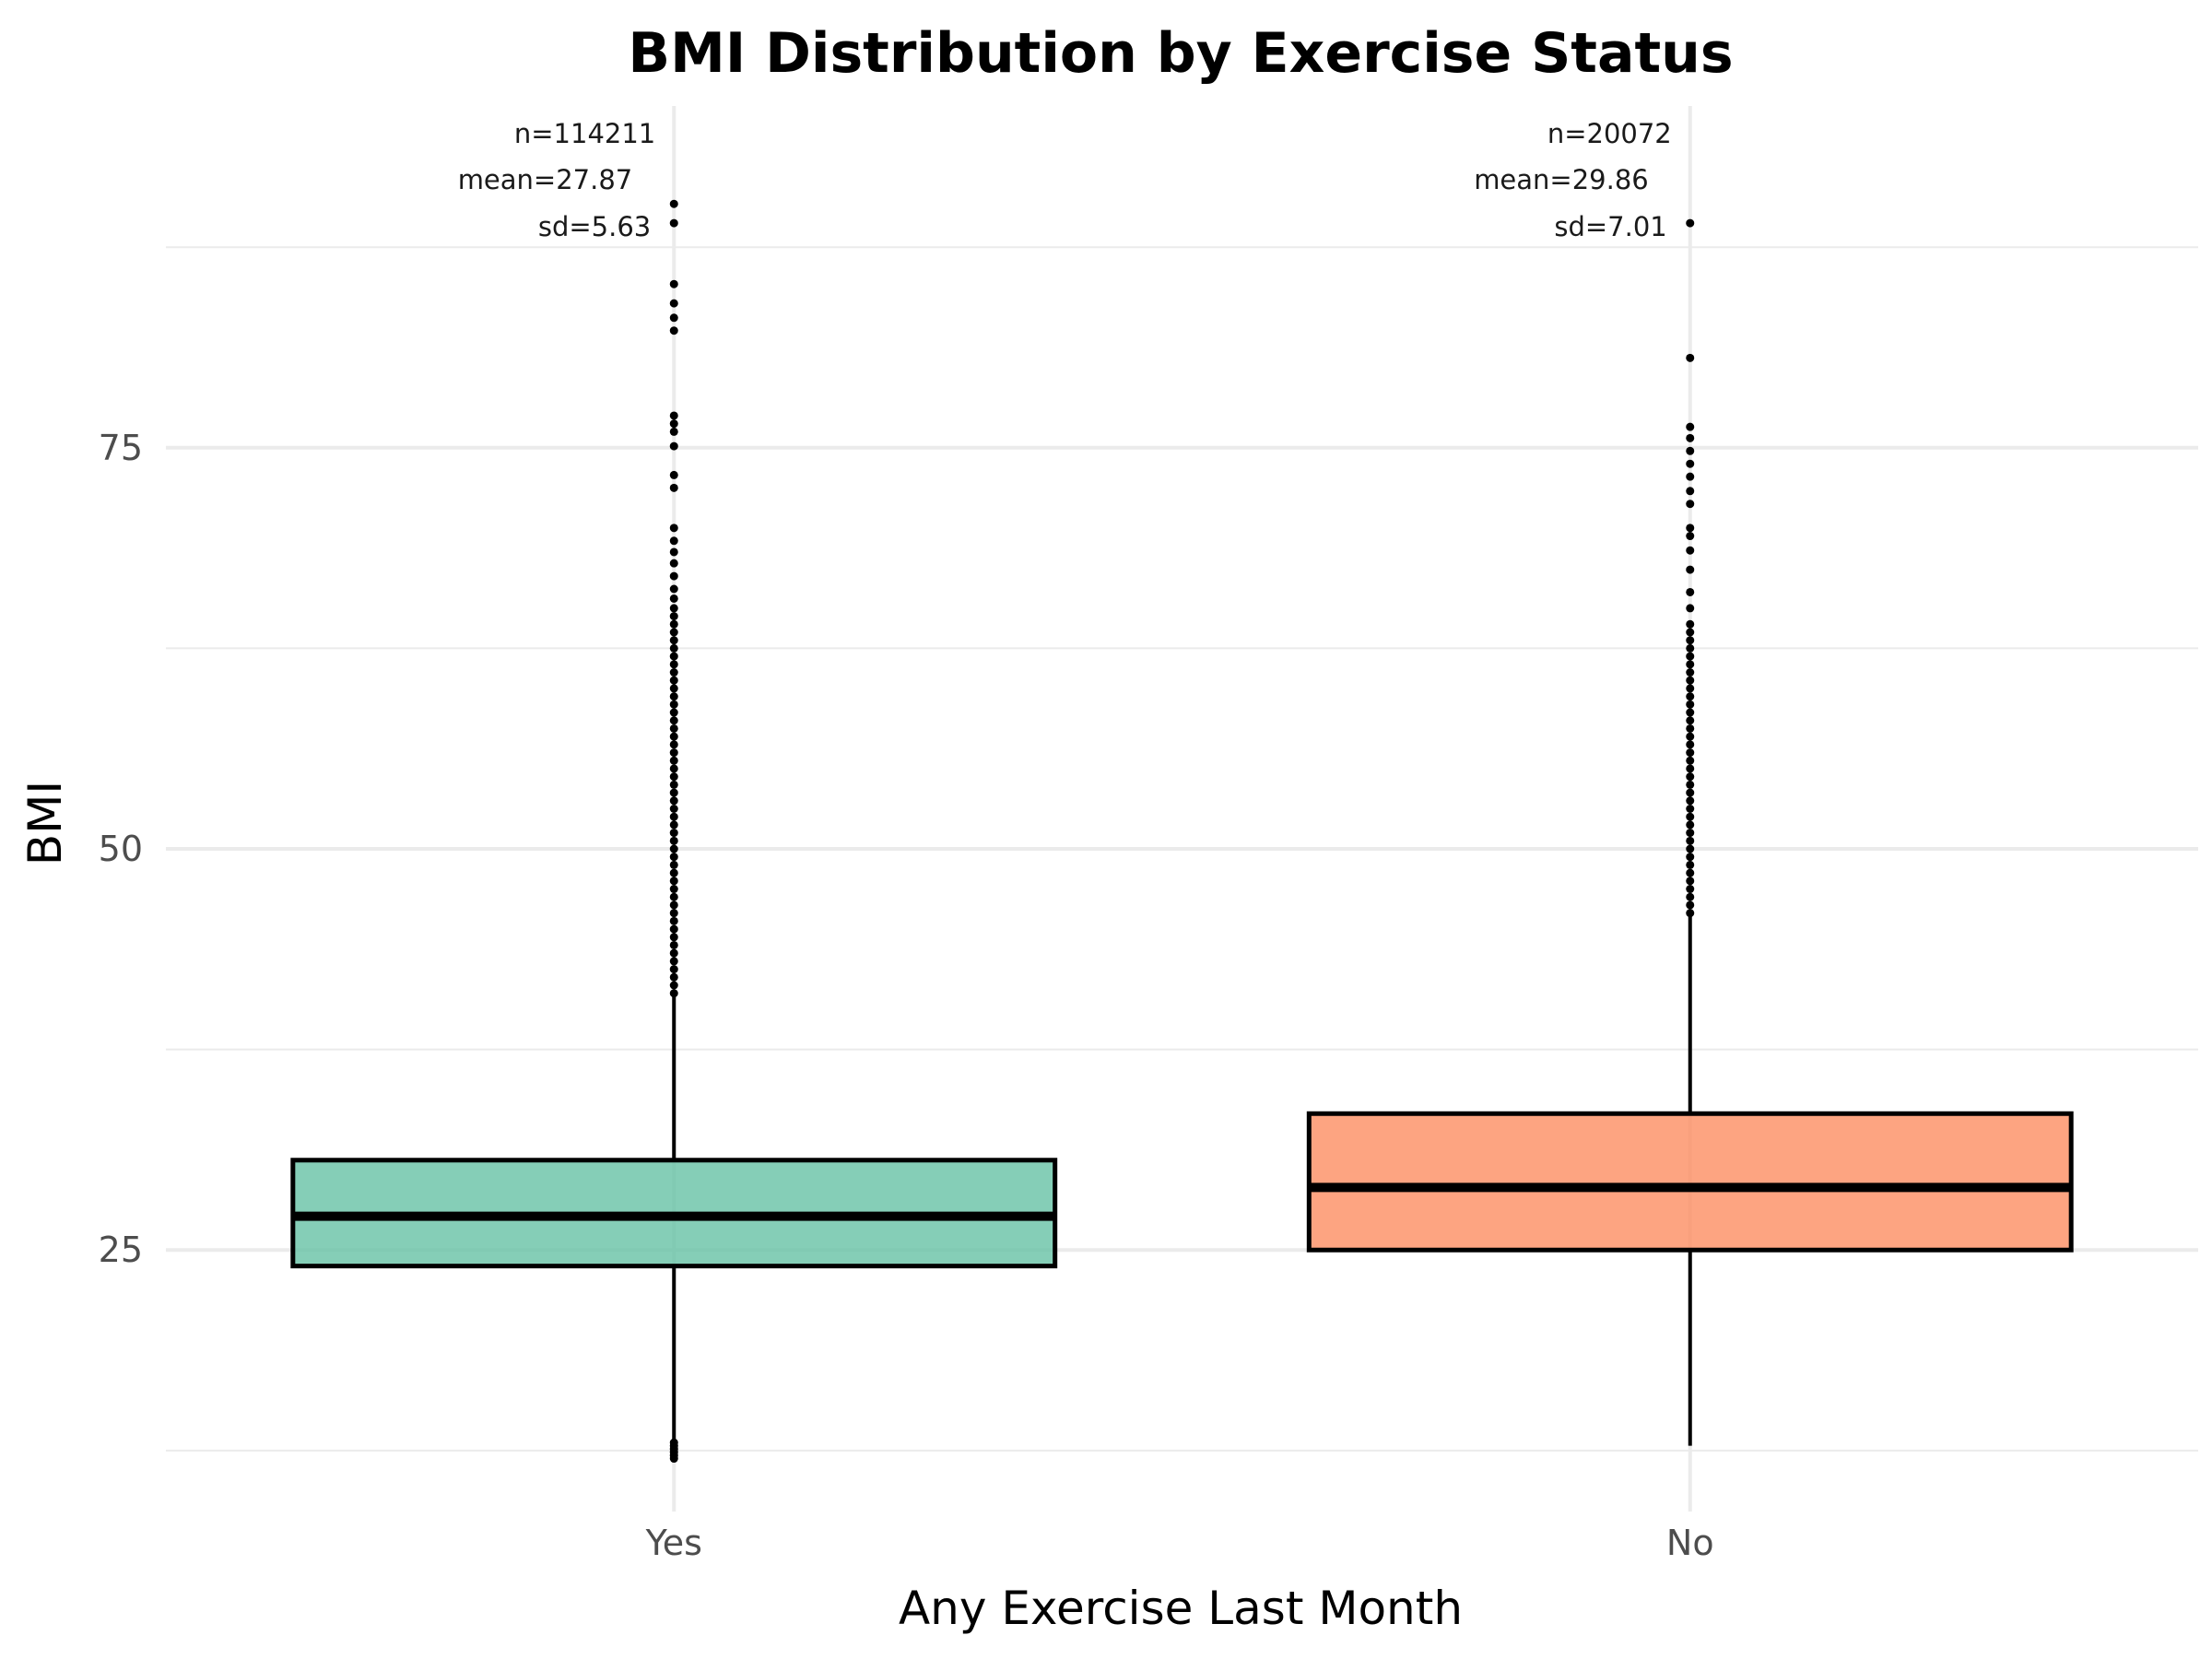 The width and height of the screenshot is (2212, 1659). I want to click on y-tick-label: 25, so click(121, 1250).